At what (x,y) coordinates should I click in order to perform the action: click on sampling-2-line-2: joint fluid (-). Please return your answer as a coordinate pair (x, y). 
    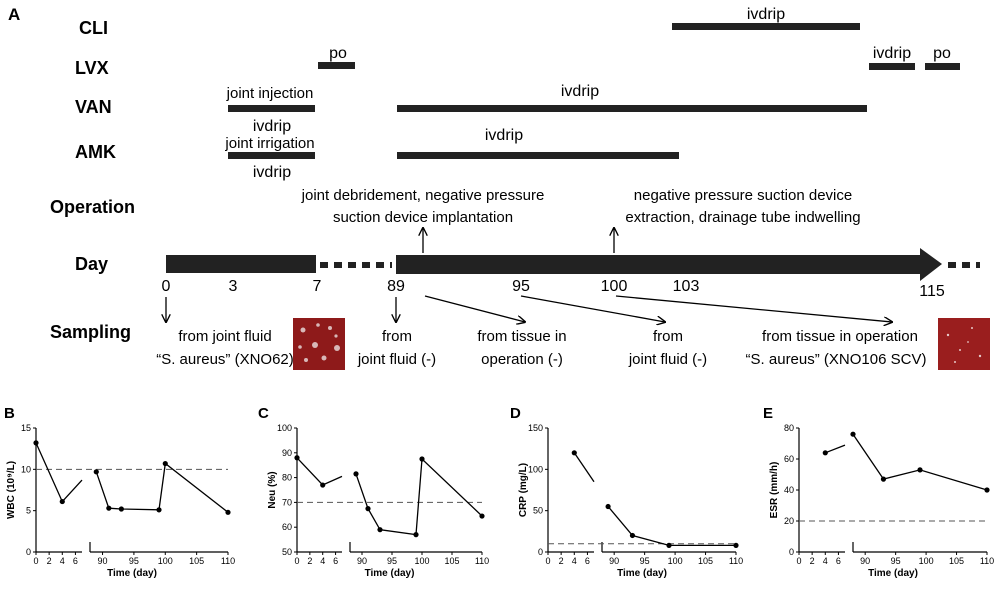
    Looking at the image, I should click on (396, 359).